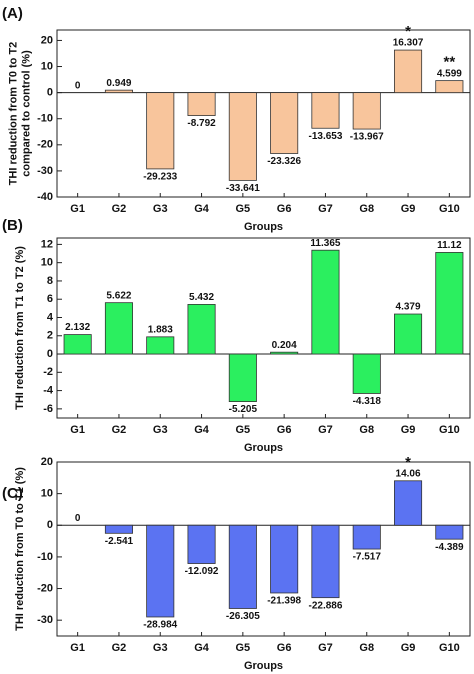 This screenshot has width=474, height=674. I want to click on y-tick-label: 4, so click(50, 317).